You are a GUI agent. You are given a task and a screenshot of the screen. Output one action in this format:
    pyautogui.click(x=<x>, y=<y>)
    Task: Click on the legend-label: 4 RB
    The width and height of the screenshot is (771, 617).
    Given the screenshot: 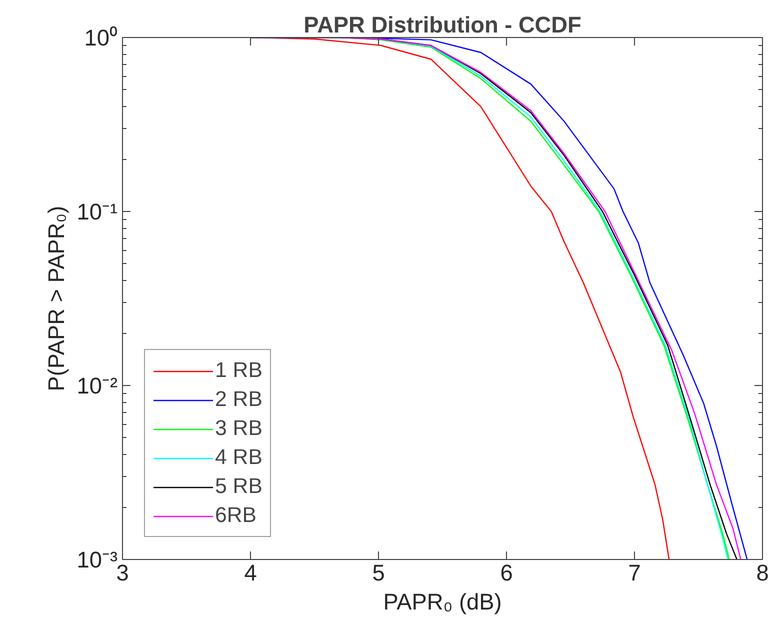 What is the action you would take?
    pyautogui.click(x=238, y=457)
    